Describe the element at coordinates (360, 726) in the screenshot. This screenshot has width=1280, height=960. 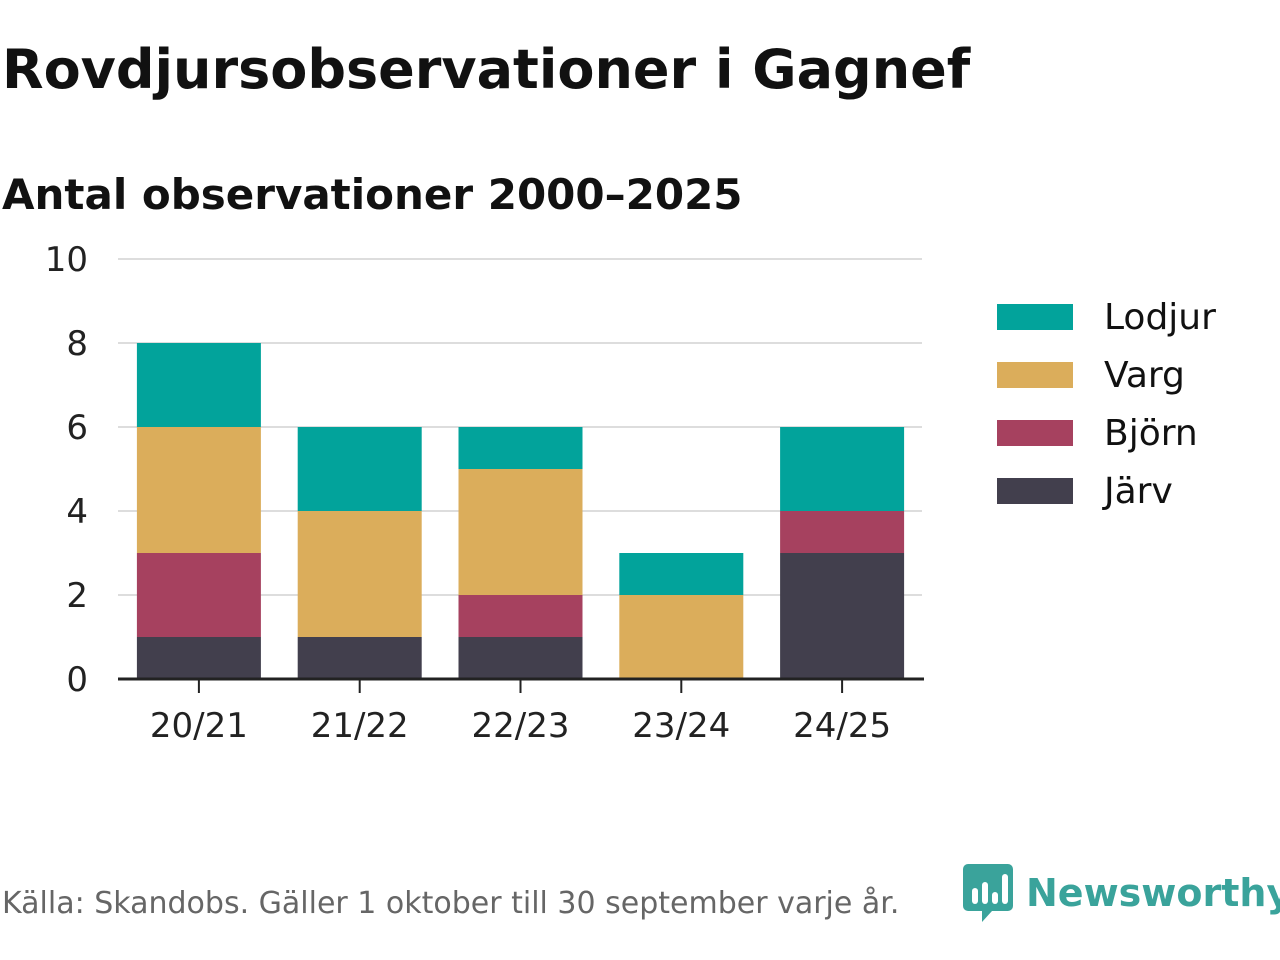
I see `x-tick-label: 21/22` at that location.